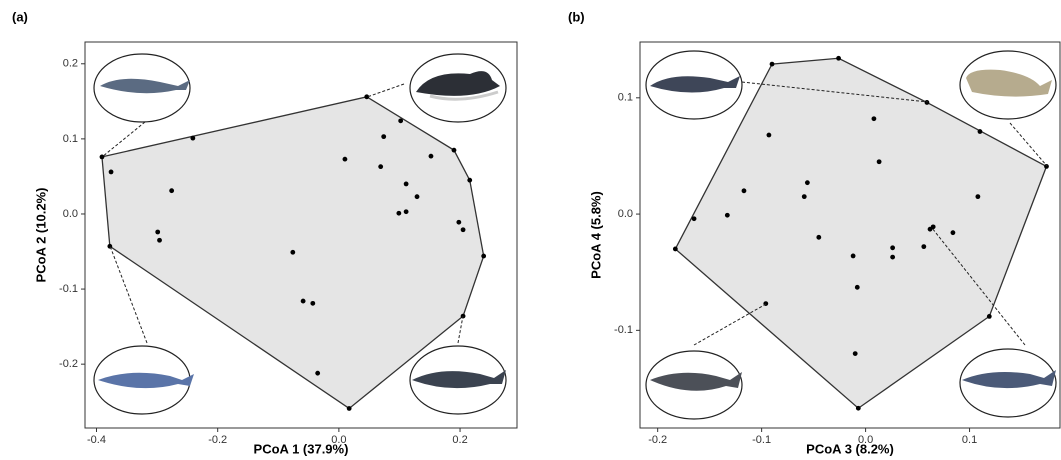 The image size is (1061, 460). What do you see at coordinates (595, 235) in the screenshot?
I see `y-axis-title: PCoA 4 (5.8%)` at bounding box center [595, 235].